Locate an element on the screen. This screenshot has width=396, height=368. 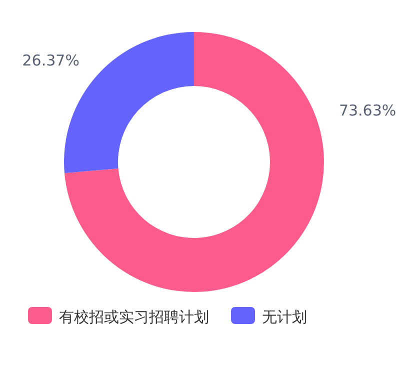
data-label: 26.37% is located at coordinates (51, 61).